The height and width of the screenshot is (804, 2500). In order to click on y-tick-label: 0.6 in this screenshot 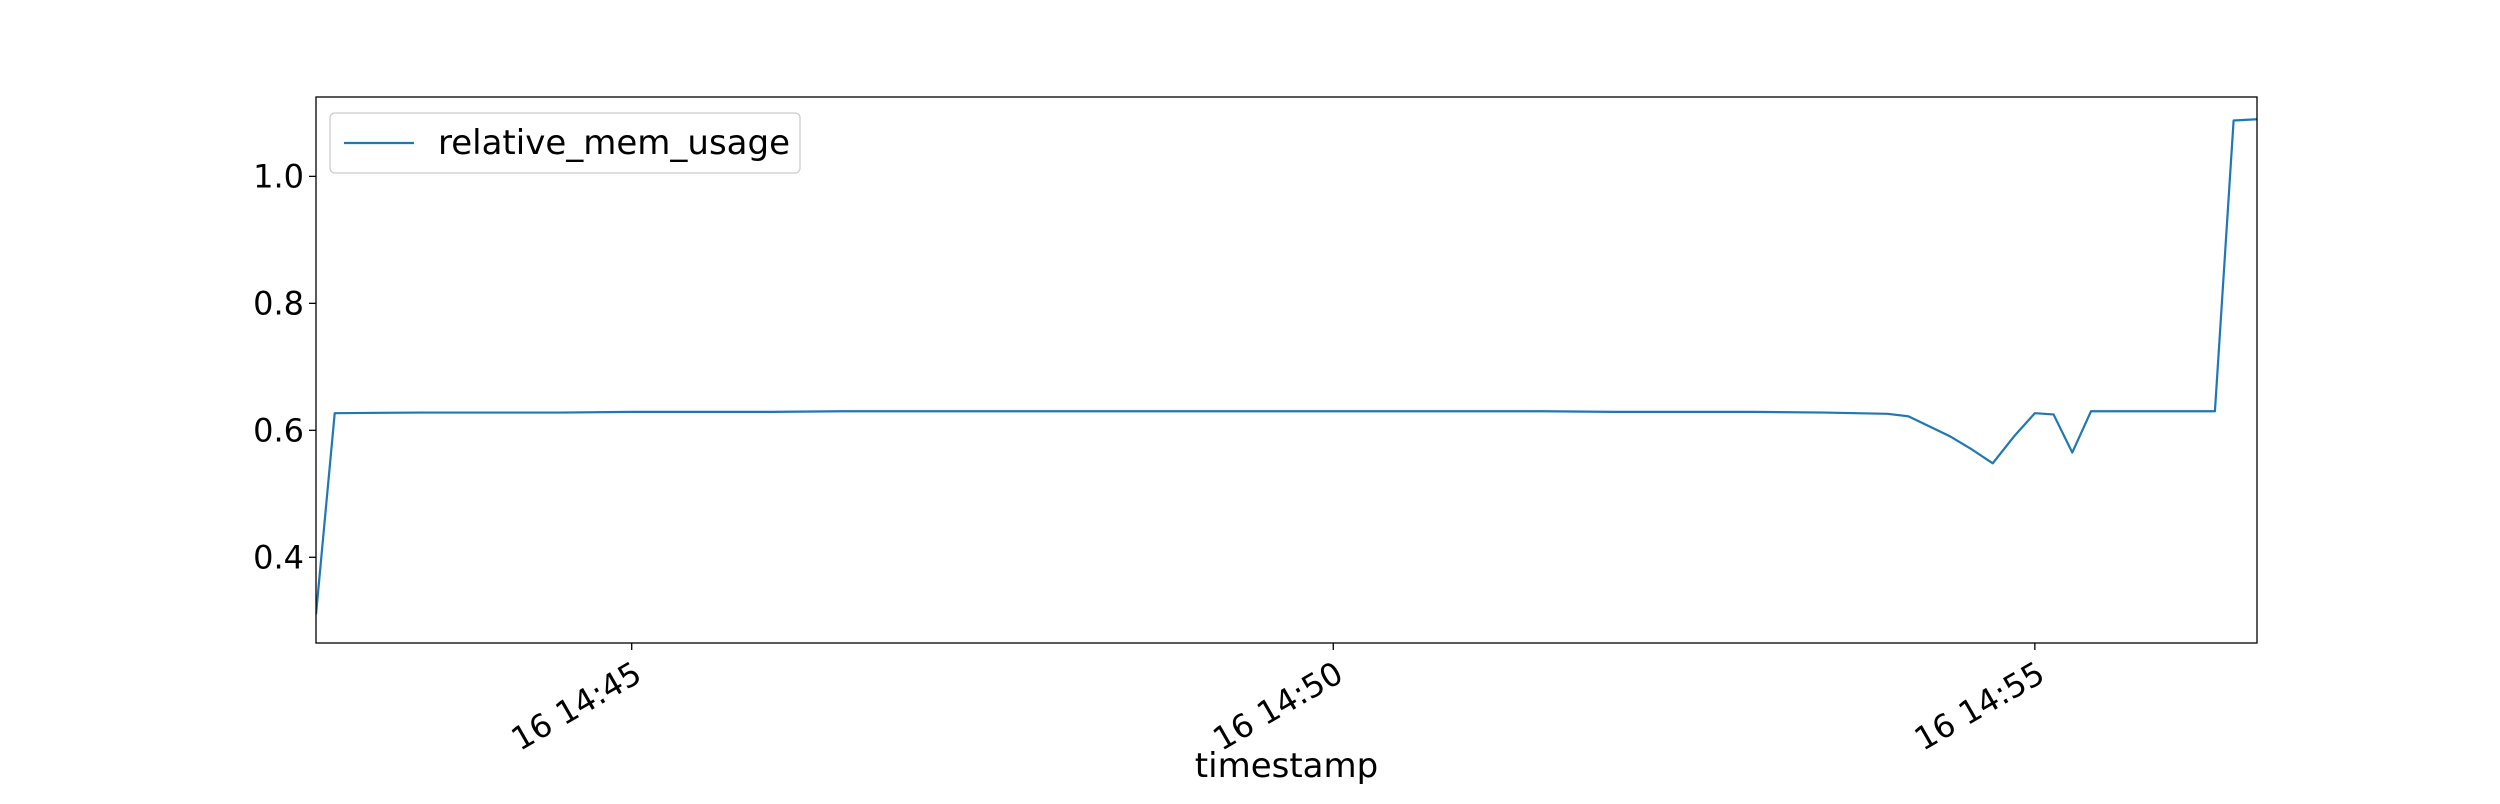, I will do `click(278, 430)`.